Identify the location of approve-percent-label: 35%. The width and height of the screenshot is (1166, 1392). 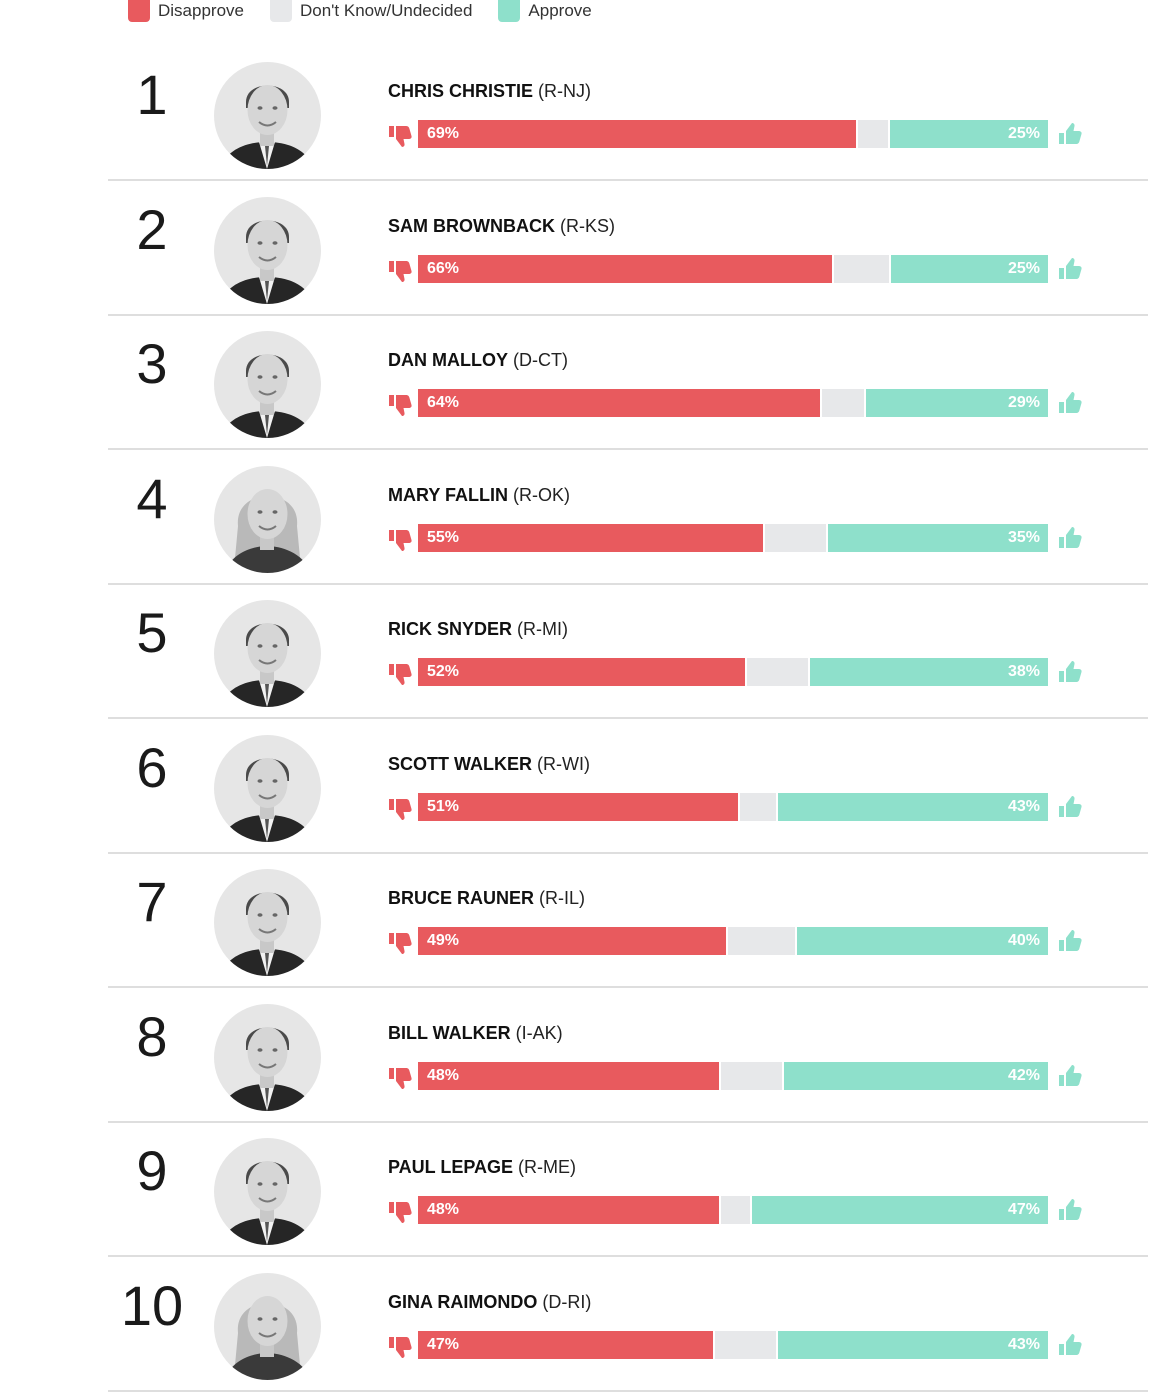
(1023, 537).